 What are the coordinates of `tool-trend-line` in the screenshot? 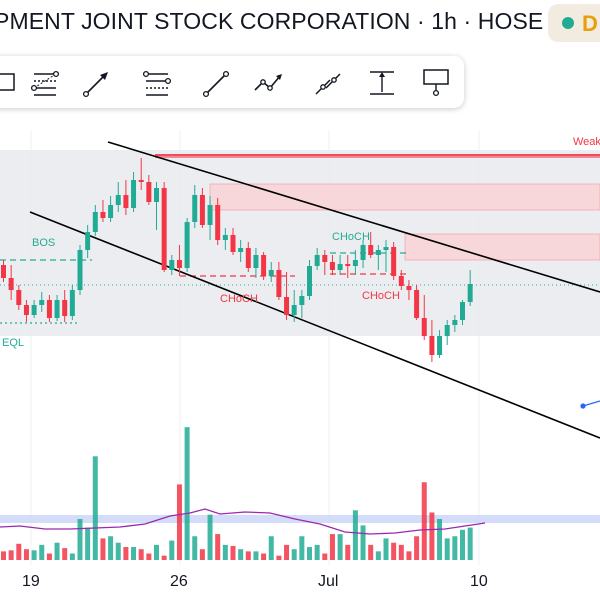 It's located at (216, 82).